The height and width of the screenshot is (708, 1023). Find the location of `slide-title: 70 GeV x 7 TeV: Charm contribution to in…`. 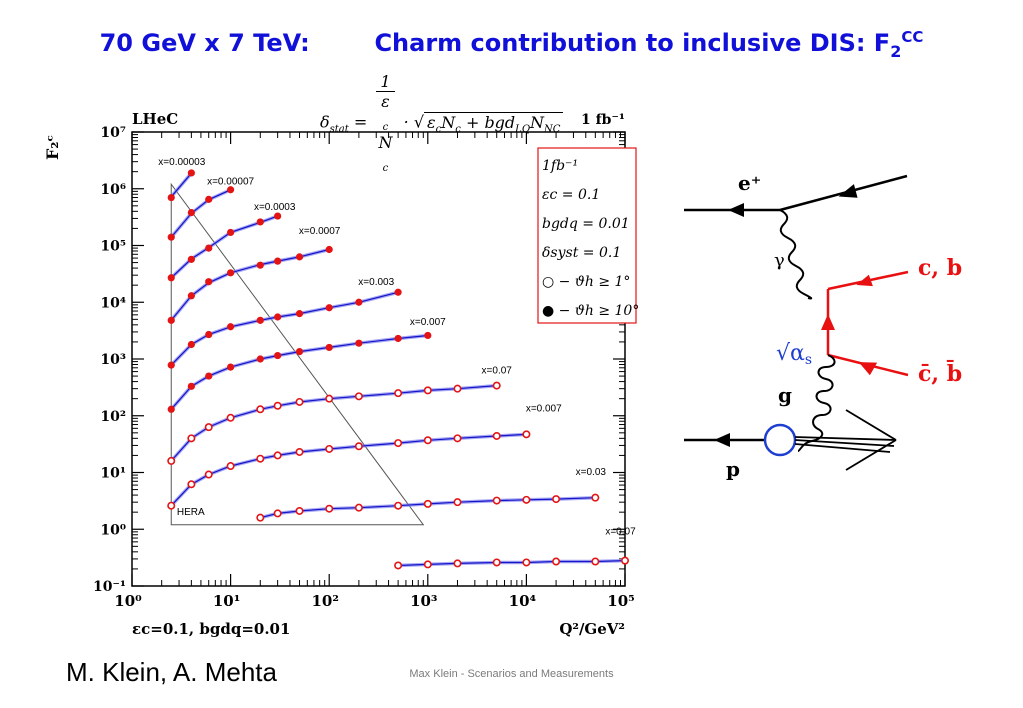

slide-title: 70 GeV x 7 TeV: Charm contribution to in… is located at coordinates (511, 44).